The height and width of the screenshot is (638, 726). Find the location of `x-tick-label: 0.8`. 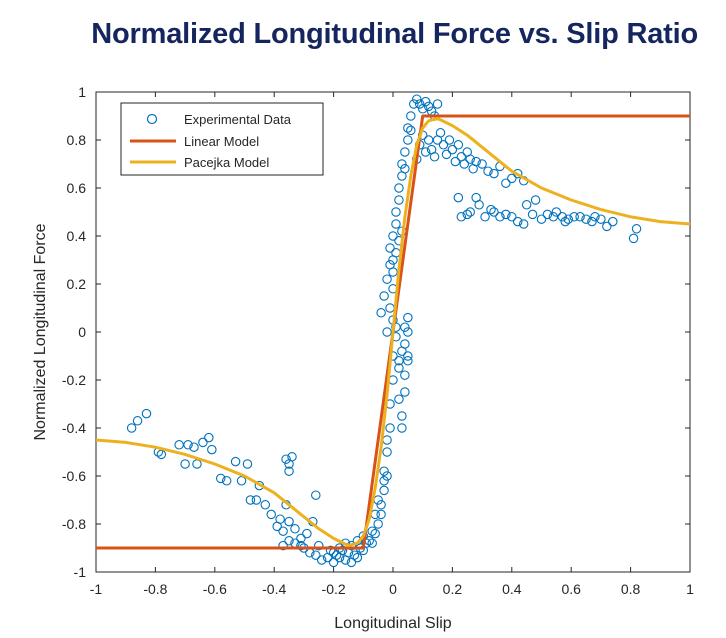

x-tick-label: 0.8 is located at coordinates (631, 589).